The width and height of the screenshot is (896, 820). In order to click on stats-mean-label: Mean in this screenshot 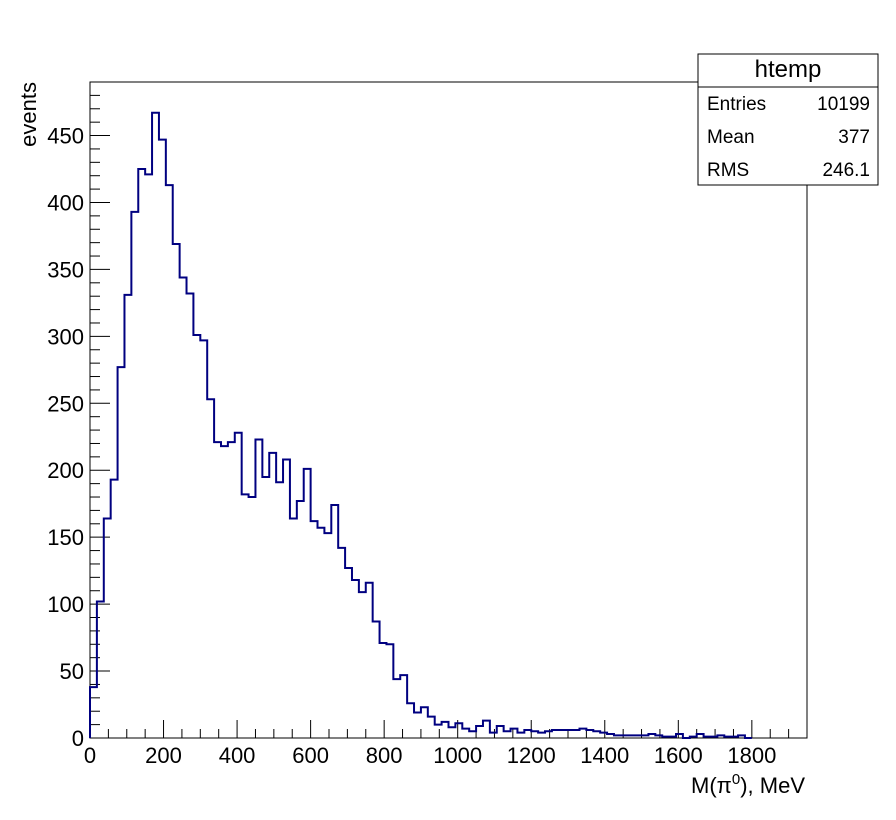, I will do `click(731, 137)`.